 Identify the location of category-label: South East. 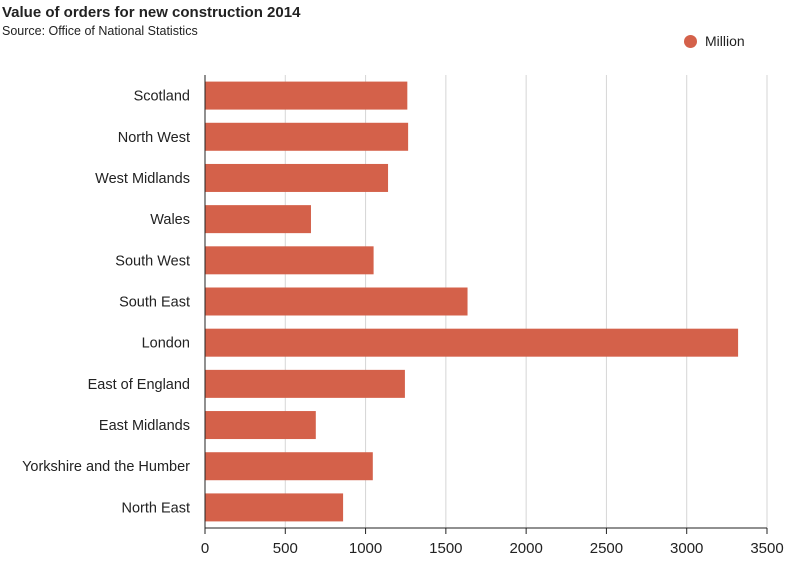
(154, 303).